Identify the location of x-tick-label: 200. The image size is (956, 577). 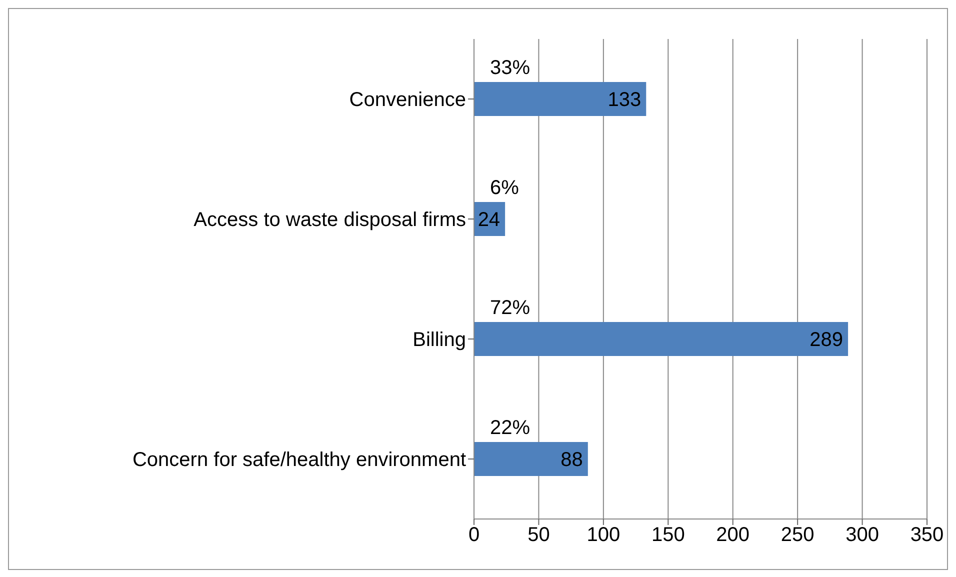
(733, 535).